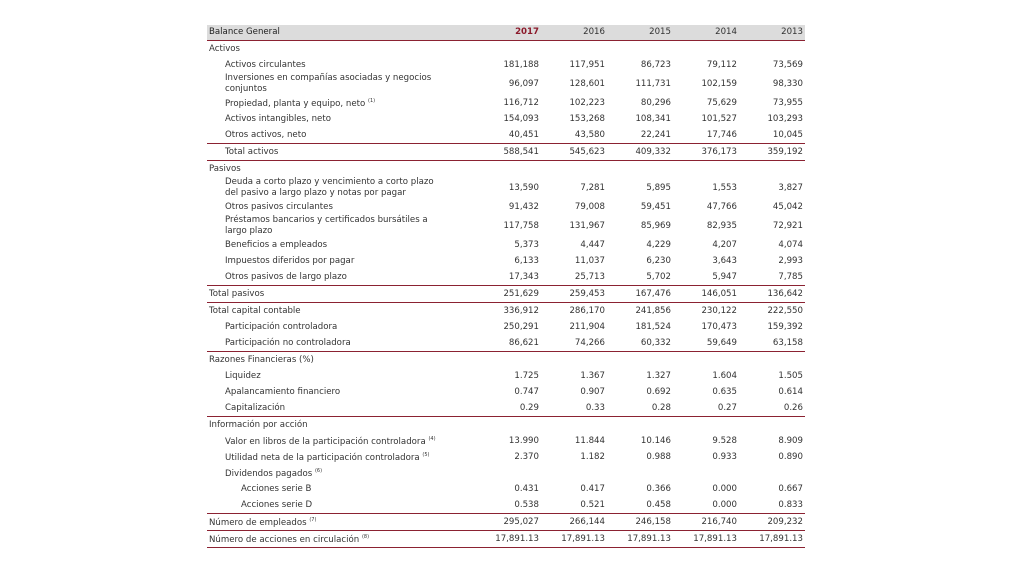 This screenshot has width=1024, height=576. Describe the element at coordinates (255, 407) in the screenshot. I see `label-text: Capitalización` at that location.